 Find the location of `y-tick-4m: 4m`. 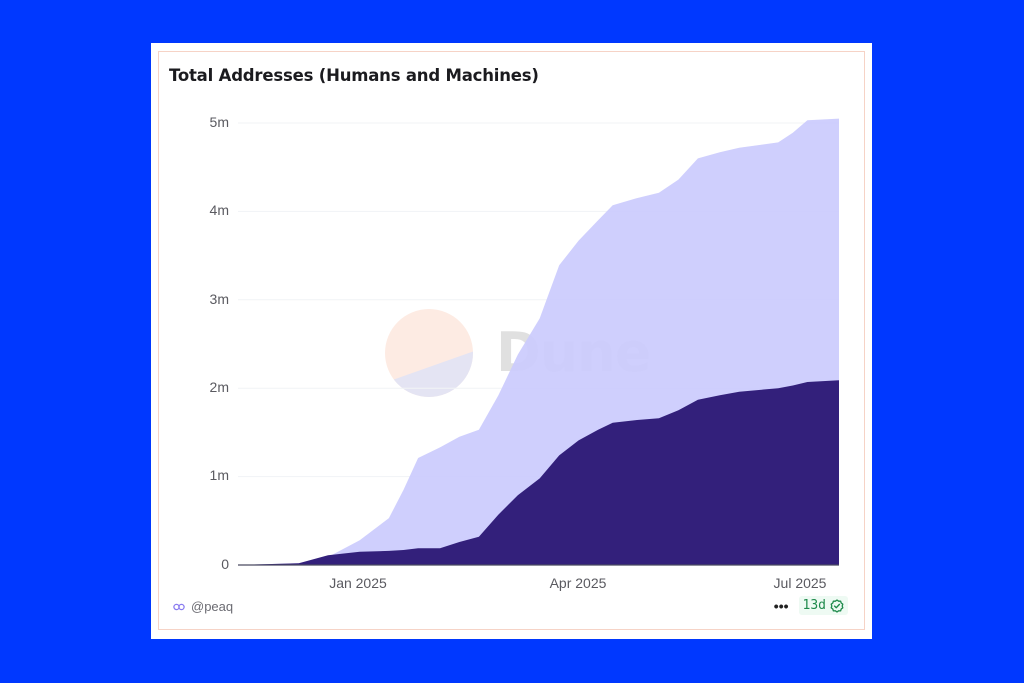

y-tick-4m: 4m is located at coordinates (219, 210).